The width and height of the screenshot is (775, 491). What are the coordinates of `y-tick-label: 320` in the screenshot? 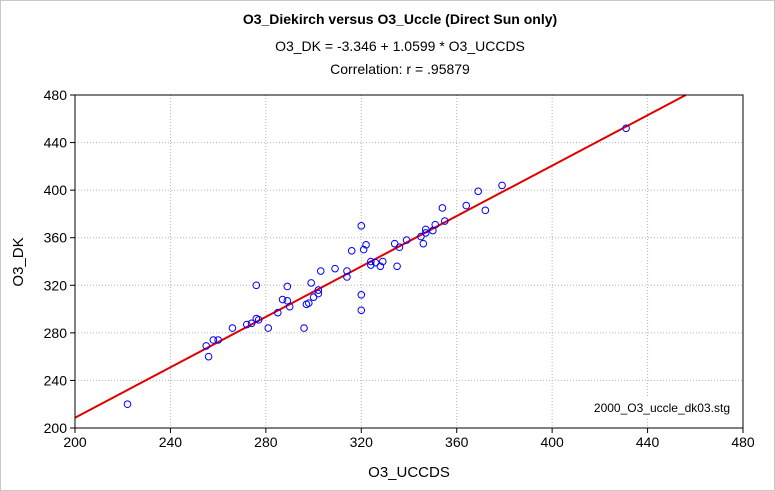 It's located at (56, 285).